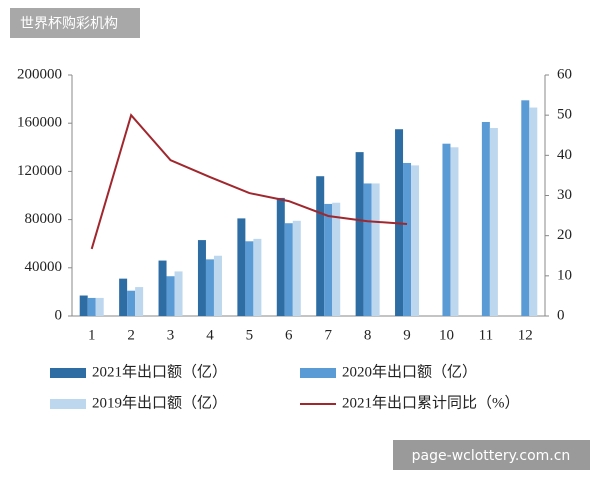 This screenshot has height=480, width=600. I want to click on y2-tick-label: 60, so click(564, 74).